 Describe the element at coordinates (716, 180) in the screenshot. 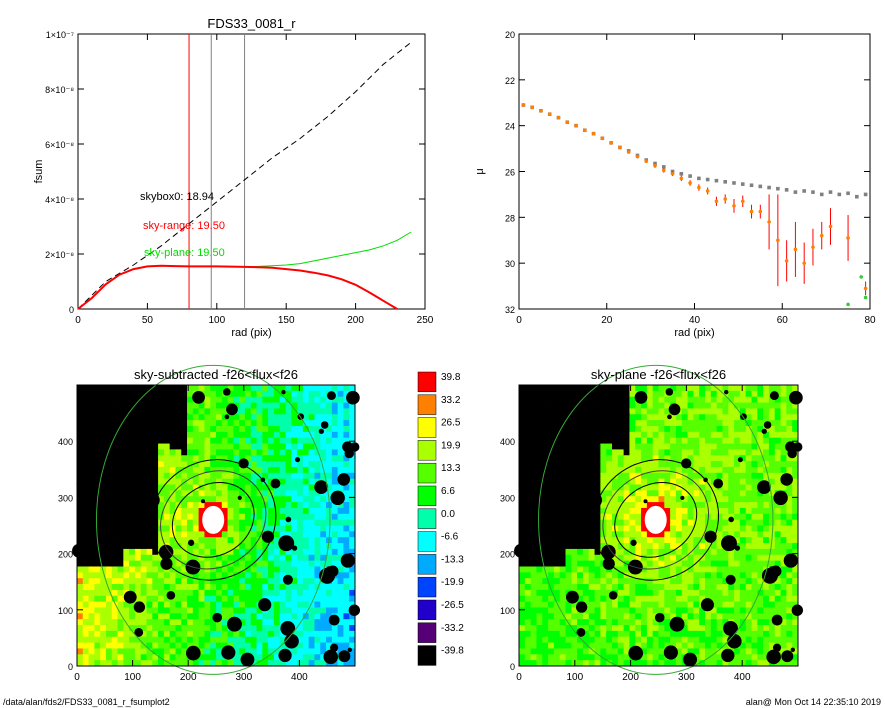

I see `mu-point-square` at that location.